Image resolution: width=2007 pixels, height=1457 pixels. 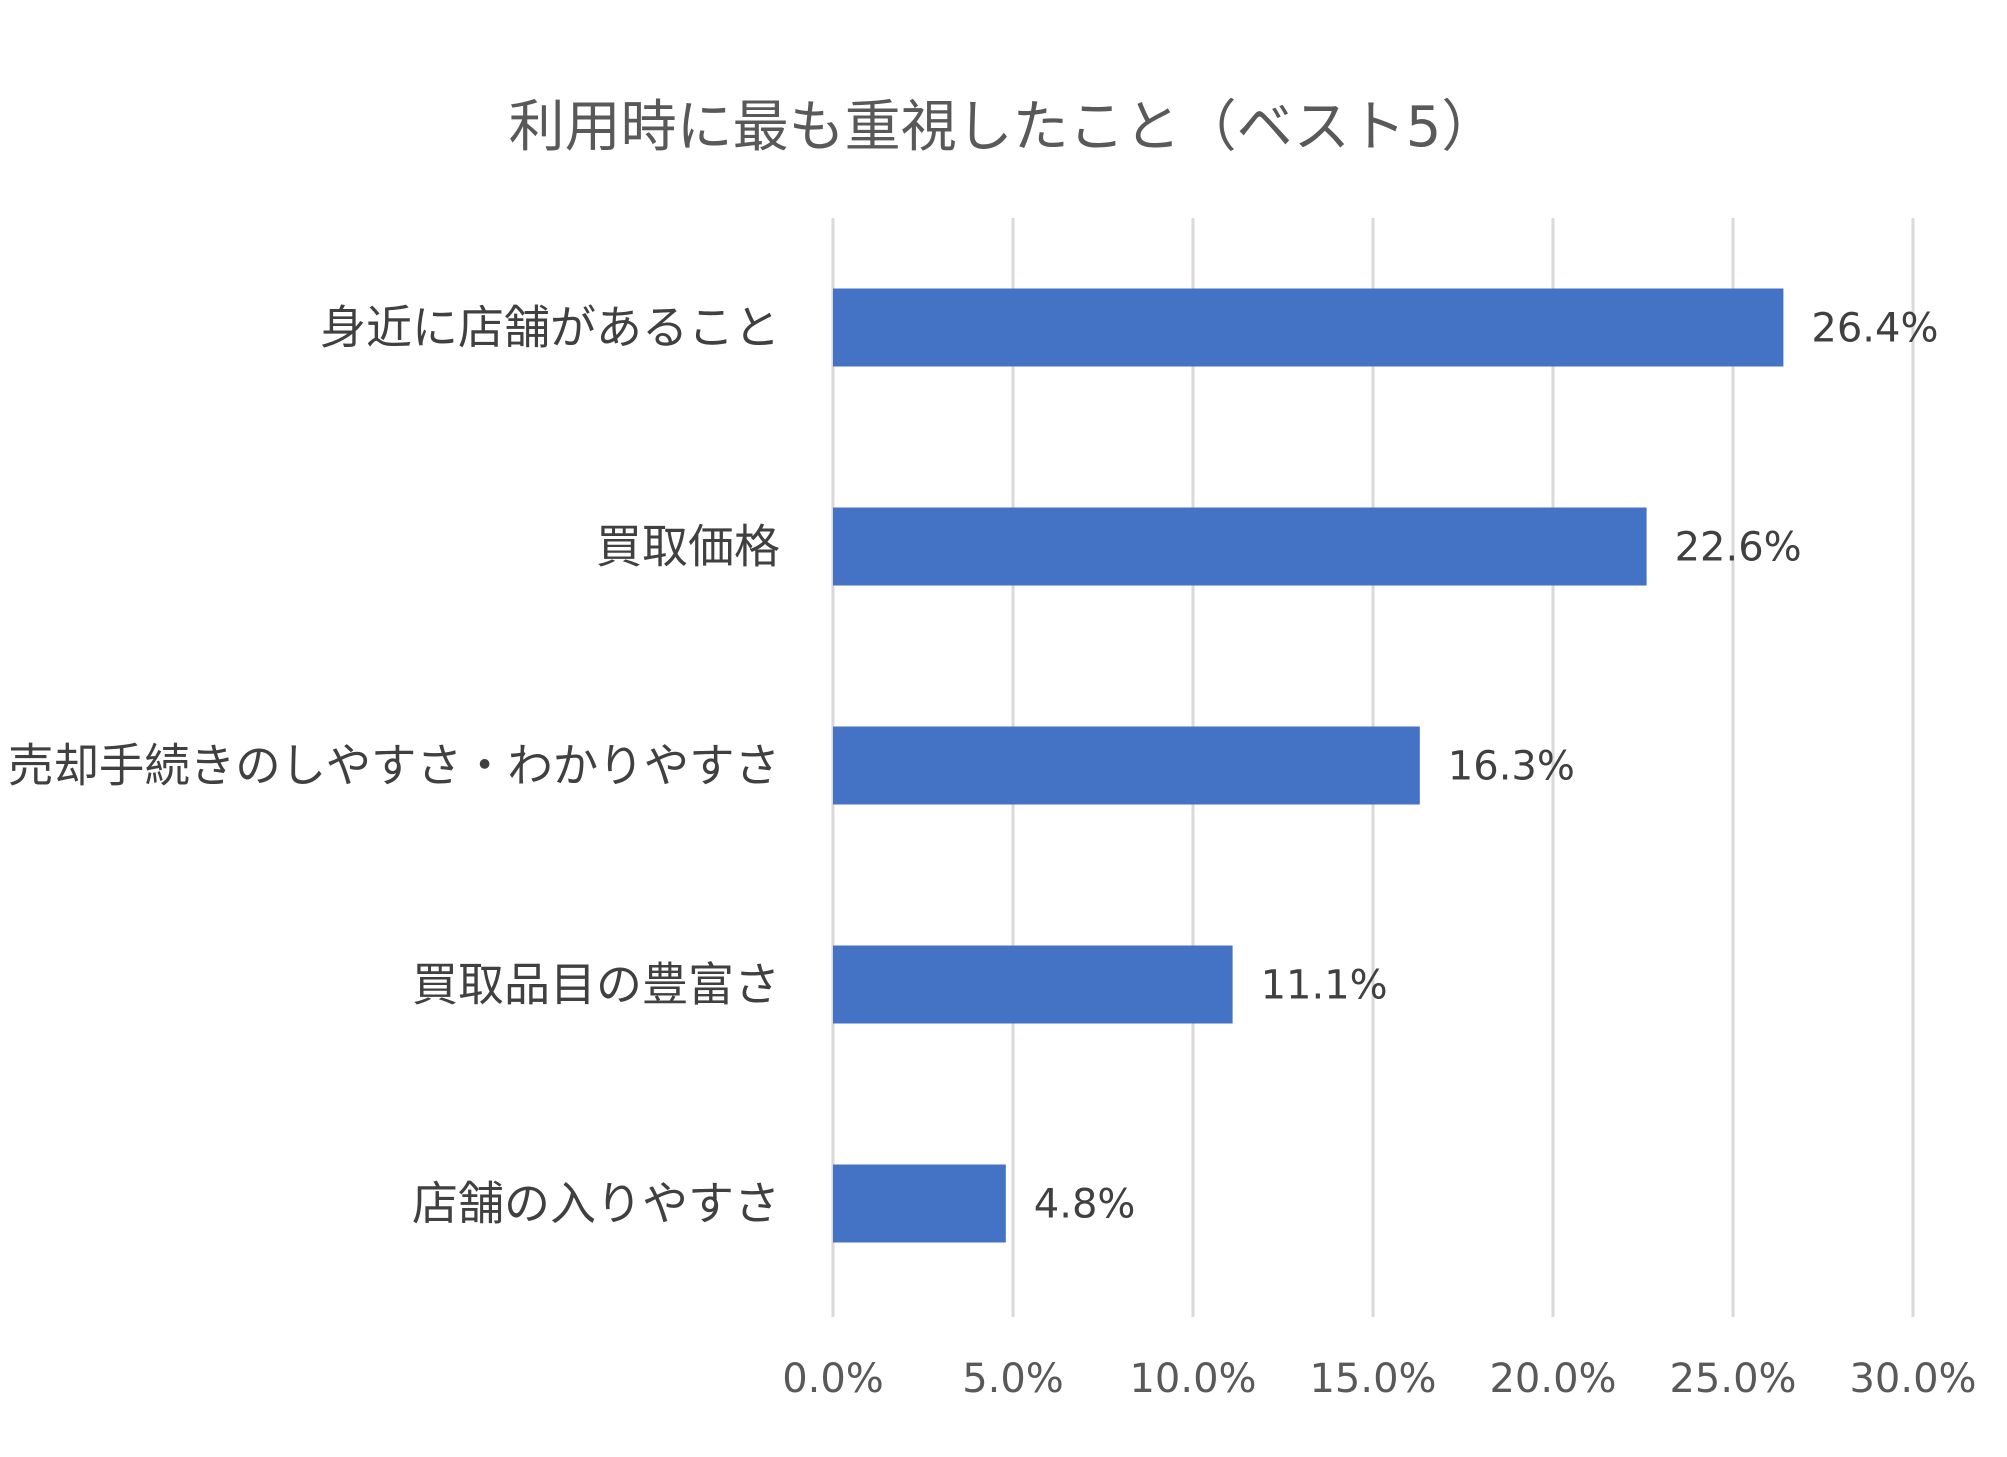 What do you see at coordinates (1874, 329) in the screenshot?
I see `data-label: 26.4%` at bounding box center [1874, 329].